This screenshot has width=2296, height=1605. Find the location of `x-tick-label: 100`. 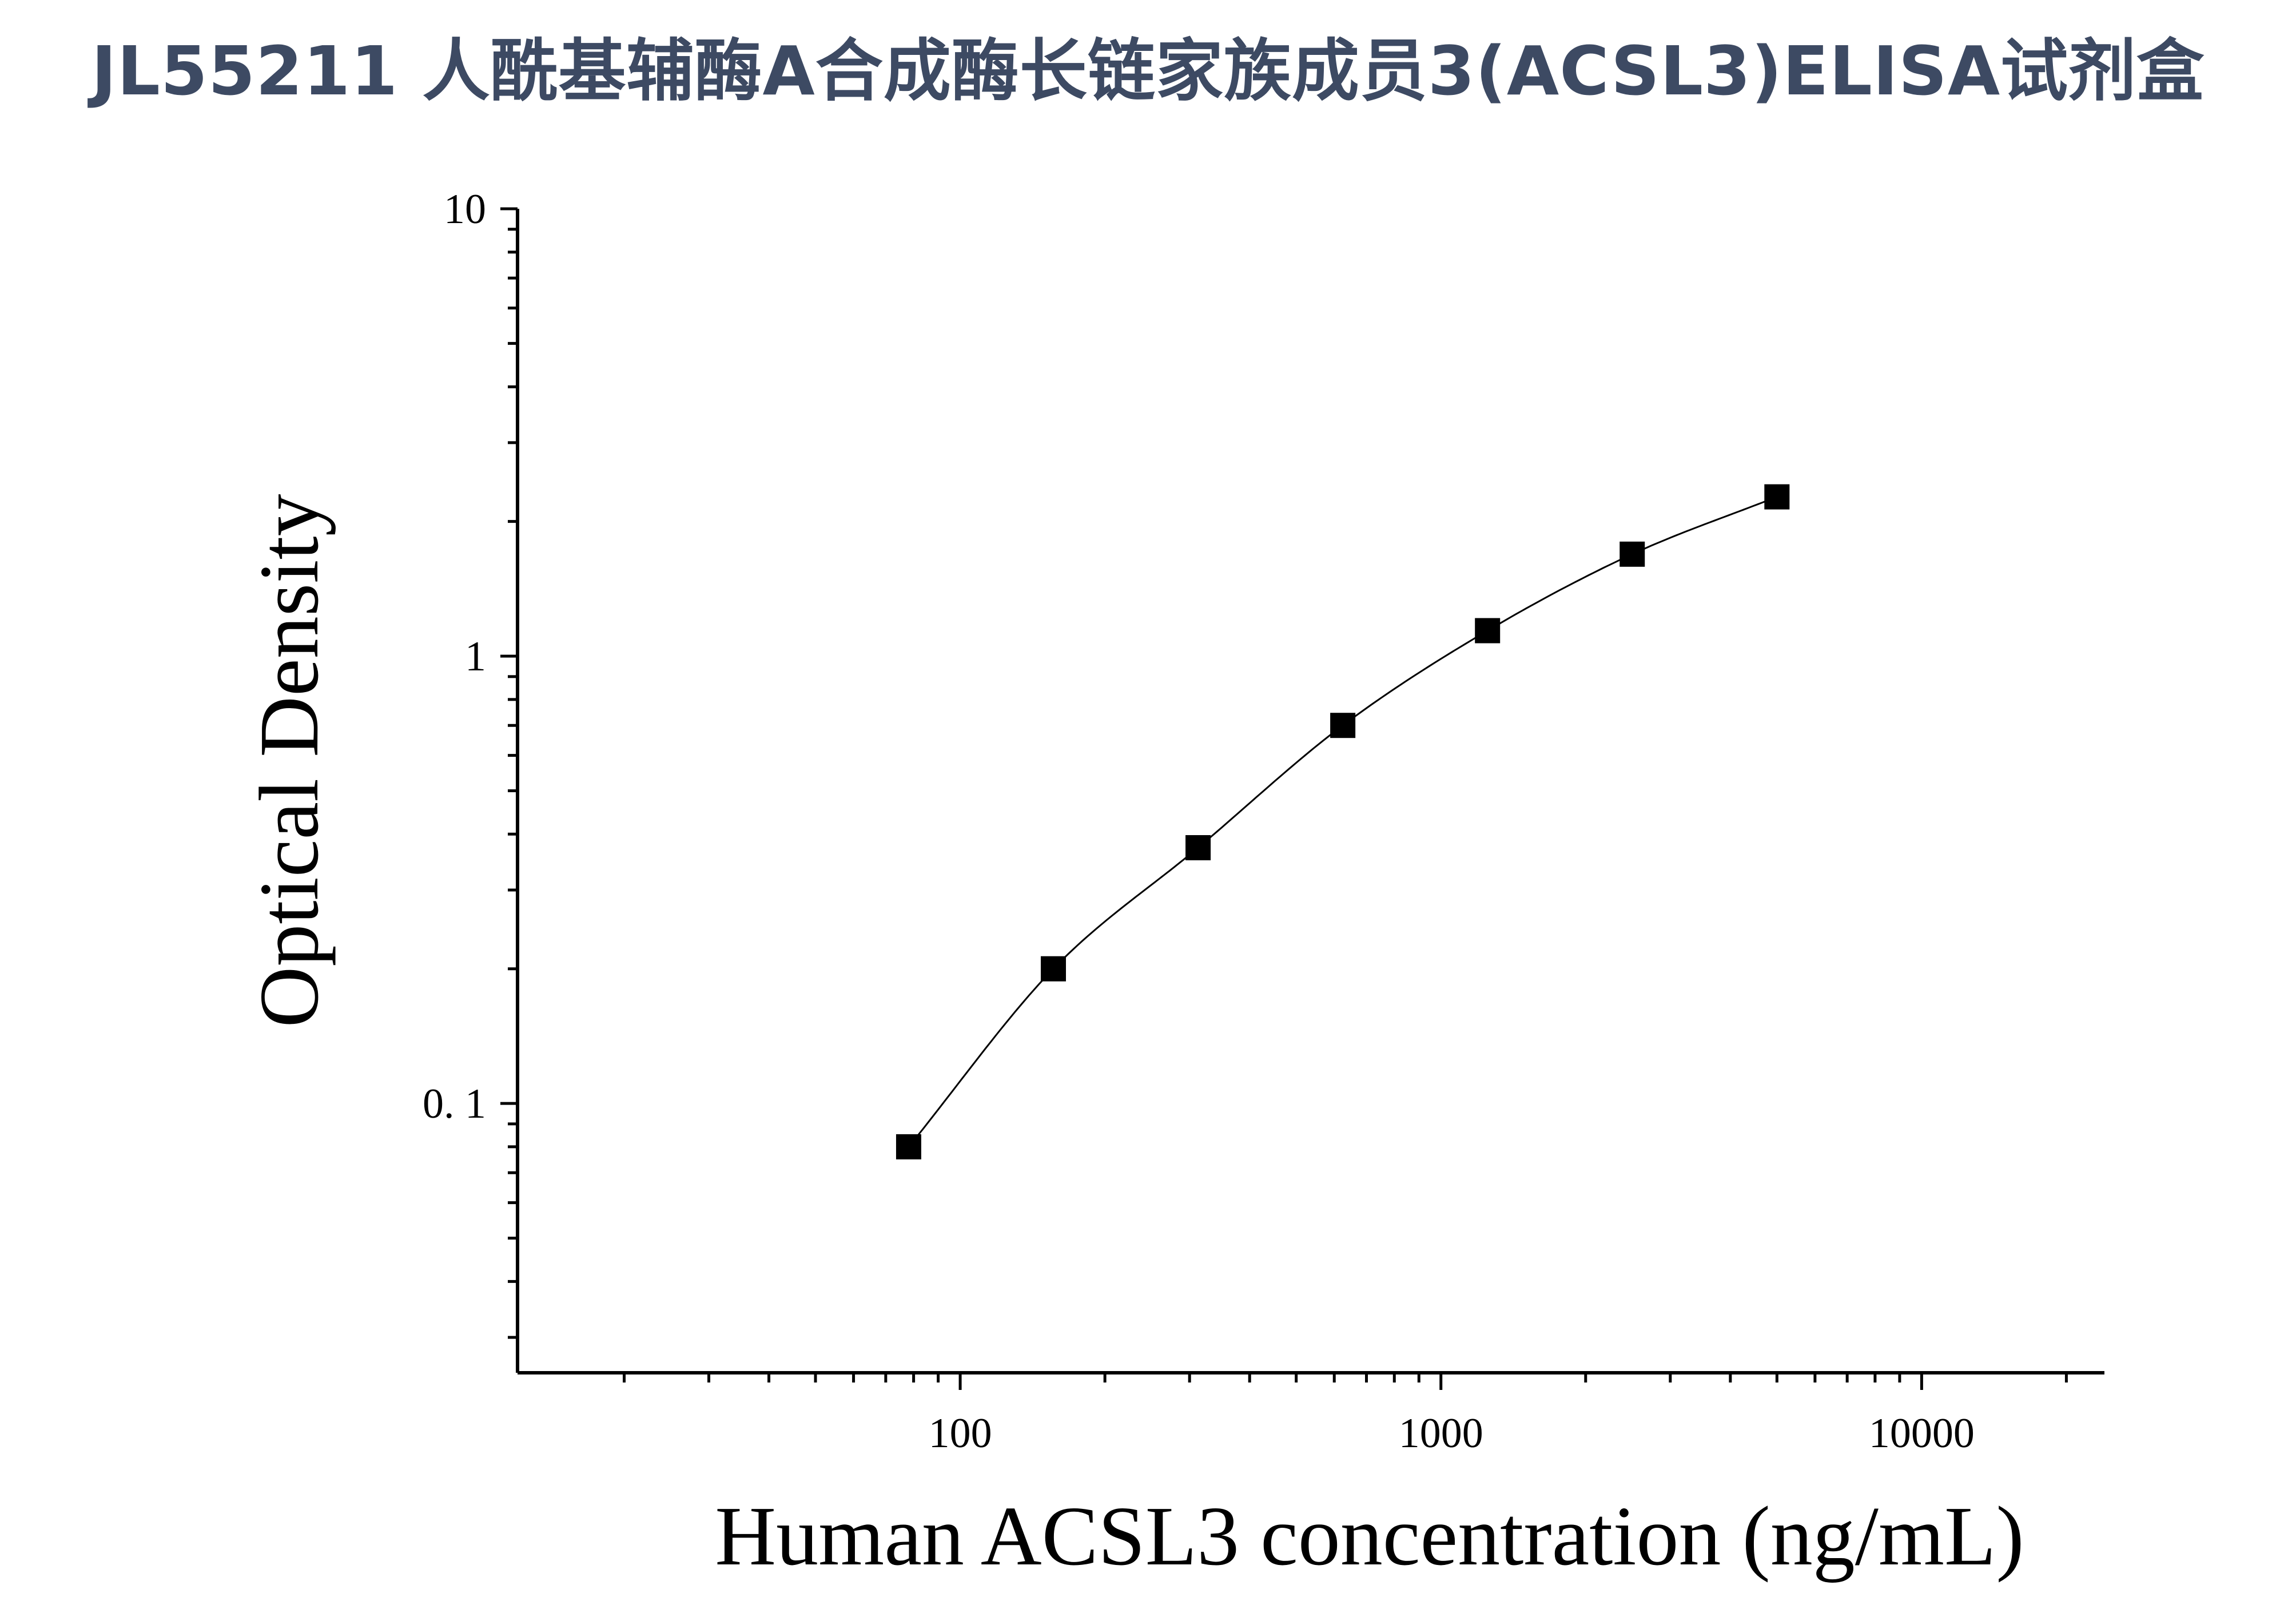

x-tick-label: 100 is located at coordinates (961, 1433).